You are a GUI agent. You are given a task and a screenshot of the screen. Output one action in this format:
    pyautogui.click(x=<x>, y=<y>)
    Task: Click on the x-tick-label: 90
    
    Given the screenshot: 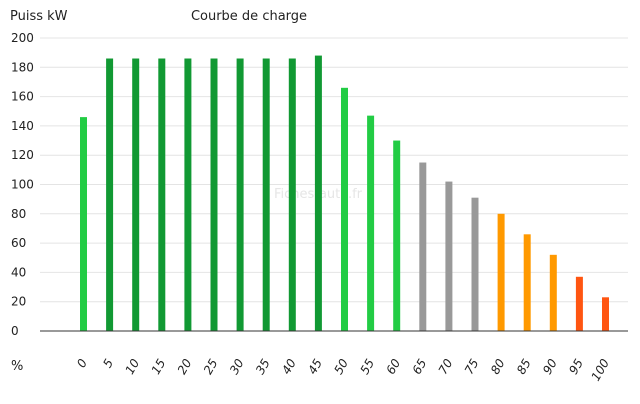 What is the action you would take?
    pyautogui.click(x=550, y=366)
    